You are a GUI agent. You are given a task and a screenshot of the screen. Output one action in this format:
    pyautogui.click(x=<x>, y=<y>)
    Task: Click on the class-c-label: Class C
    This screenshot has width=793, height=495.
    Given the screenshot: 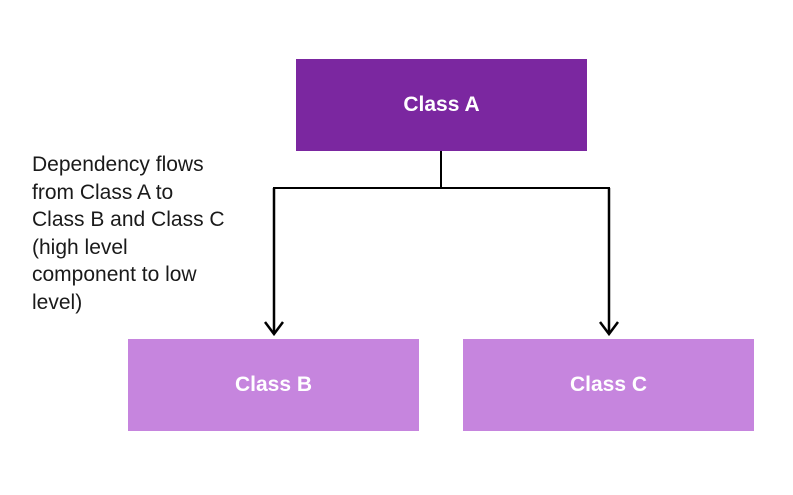 What is the action you would take?
    pyautogui.click(x=608, y=384)
    